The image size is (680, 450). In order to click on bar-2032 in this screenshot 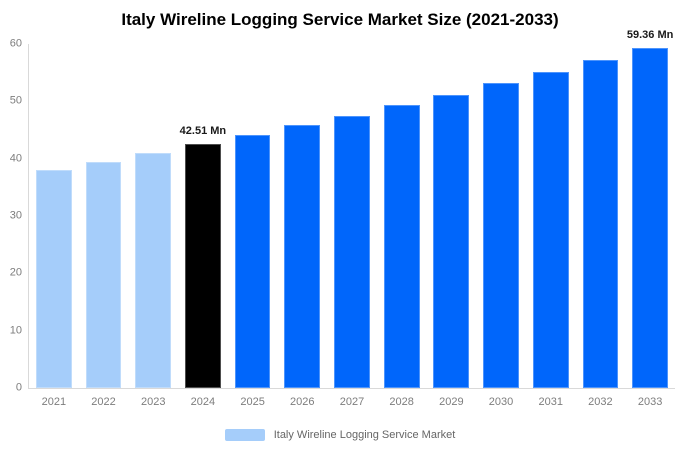, I will do `click(600, 224)`.